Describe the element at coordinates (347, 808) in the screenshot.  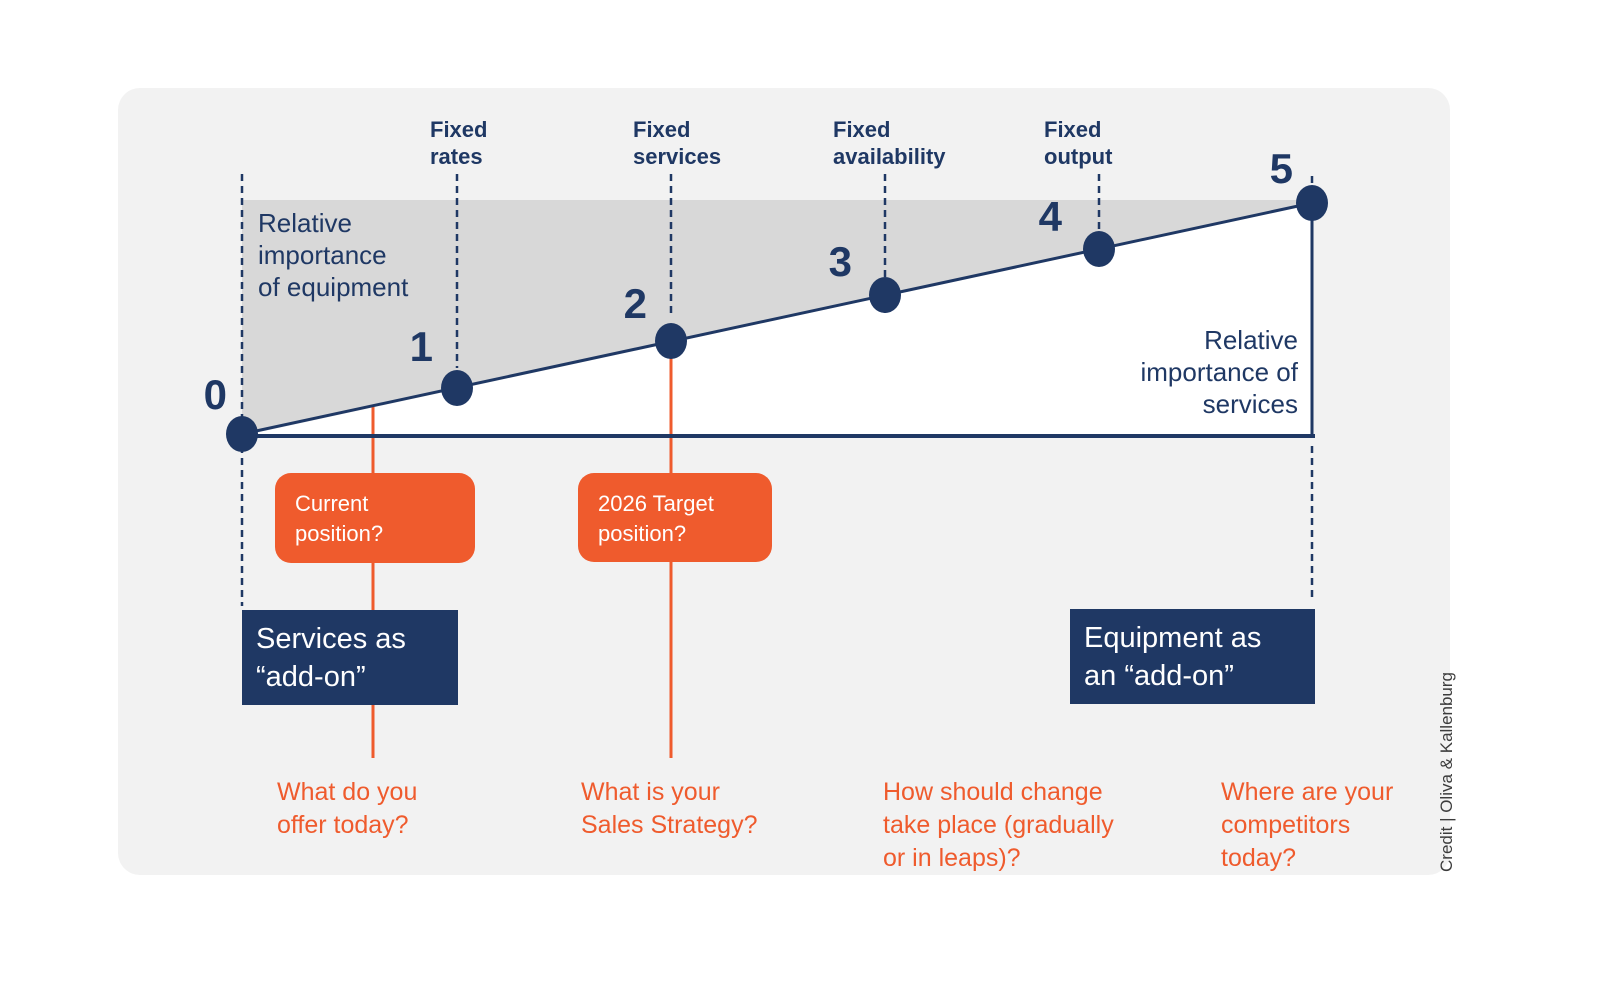
I see `question-what-do-you-offer: What do you offer today?` at that location.